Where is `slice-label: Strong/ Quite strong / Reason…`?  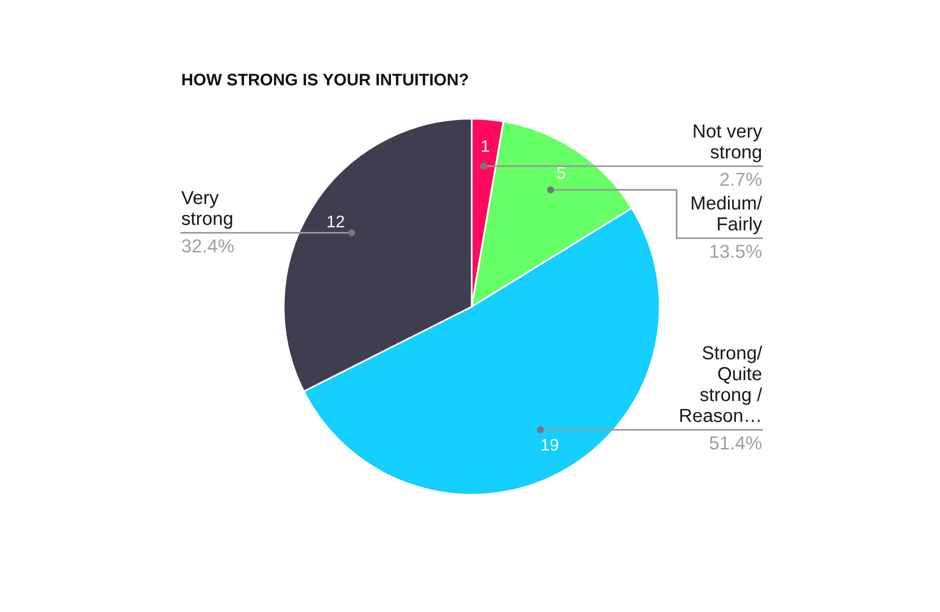 slice-label: Strong/ Quite strong / Reason… is located at coordinates (721, 384).